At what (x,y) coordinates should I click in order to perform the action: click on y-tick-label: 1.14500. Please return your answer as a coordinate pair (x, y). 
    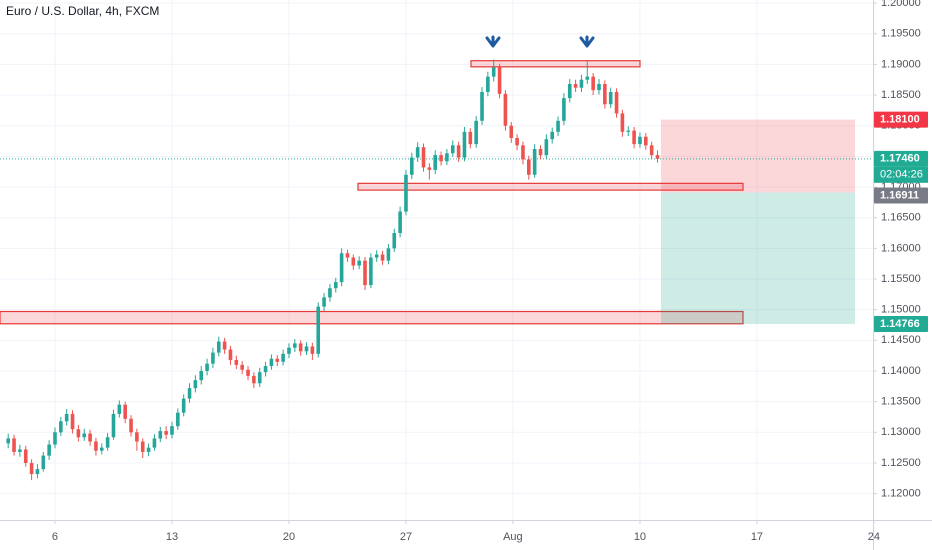
    Looking at the image, I should click on (901, 340).